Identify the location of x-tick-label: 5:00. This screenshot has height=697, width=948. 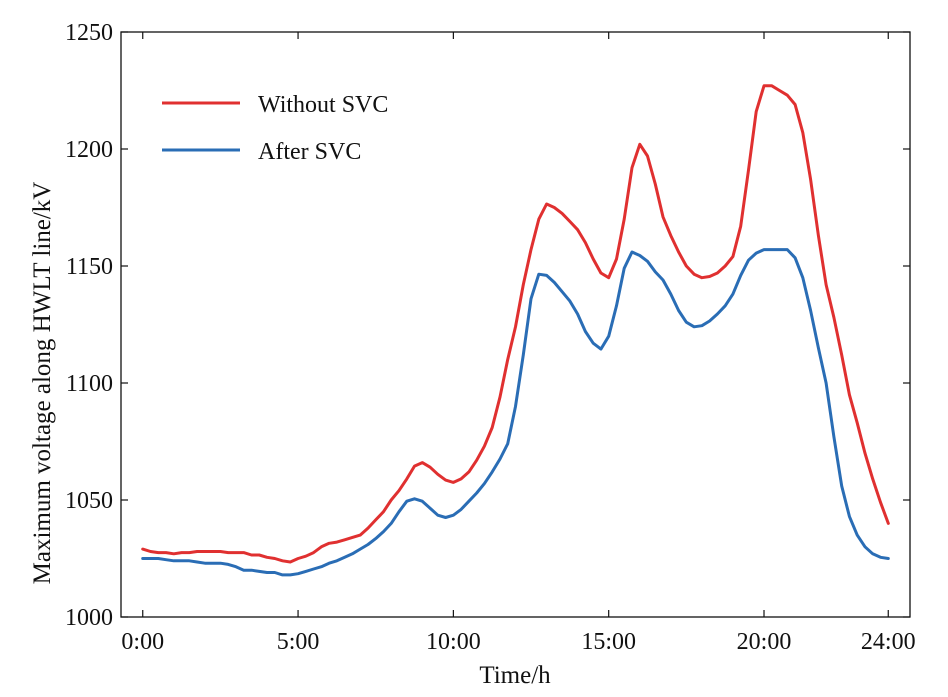
(298, 642).